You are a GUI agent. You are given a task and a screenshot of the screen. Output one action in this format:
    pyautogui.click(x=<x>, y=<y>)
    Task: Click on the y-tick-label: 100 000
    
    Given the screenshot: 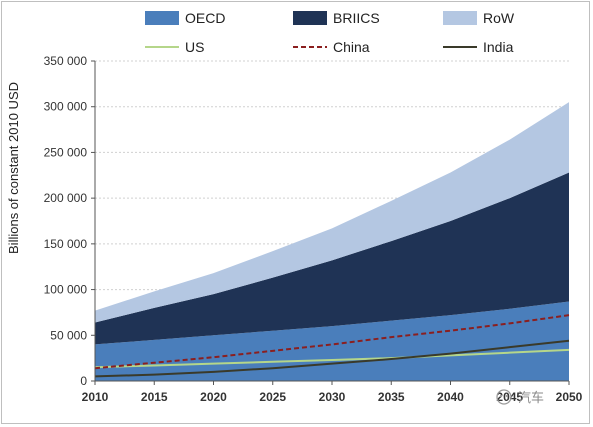 What is the action you would take?
    pyautogui.click(x=66, y=290)
    